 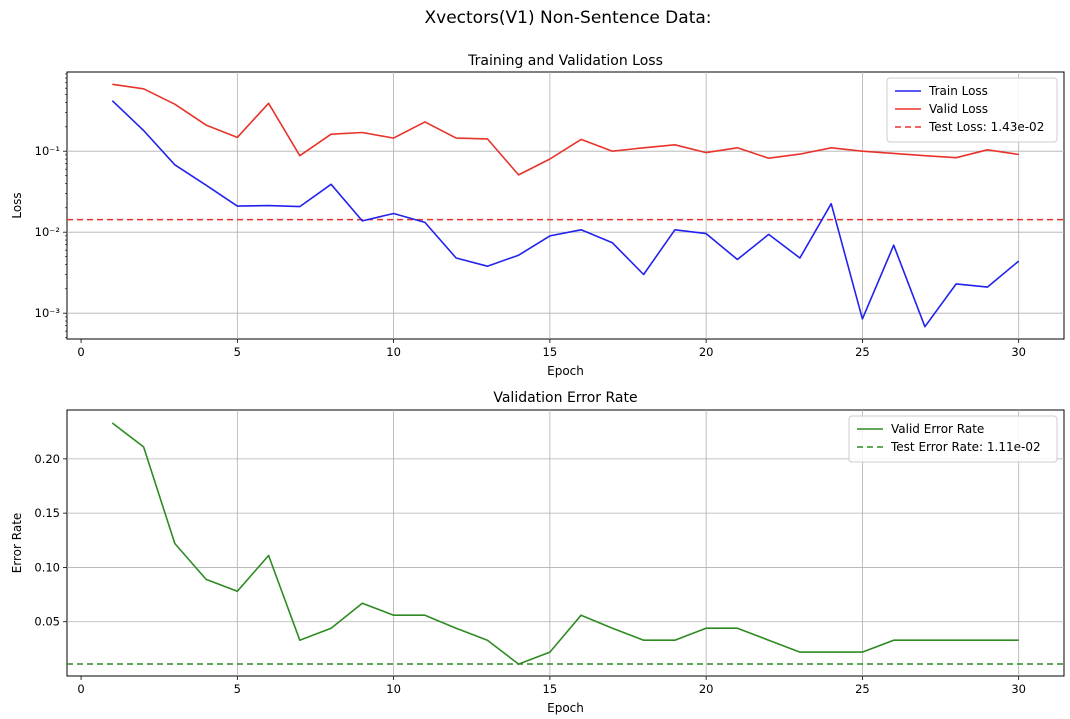 What do you see at coordinates (47, 151) in the screenshot?
I see `loss-y-tick-label: 10⁻¹` at bounding box center [47, 151].